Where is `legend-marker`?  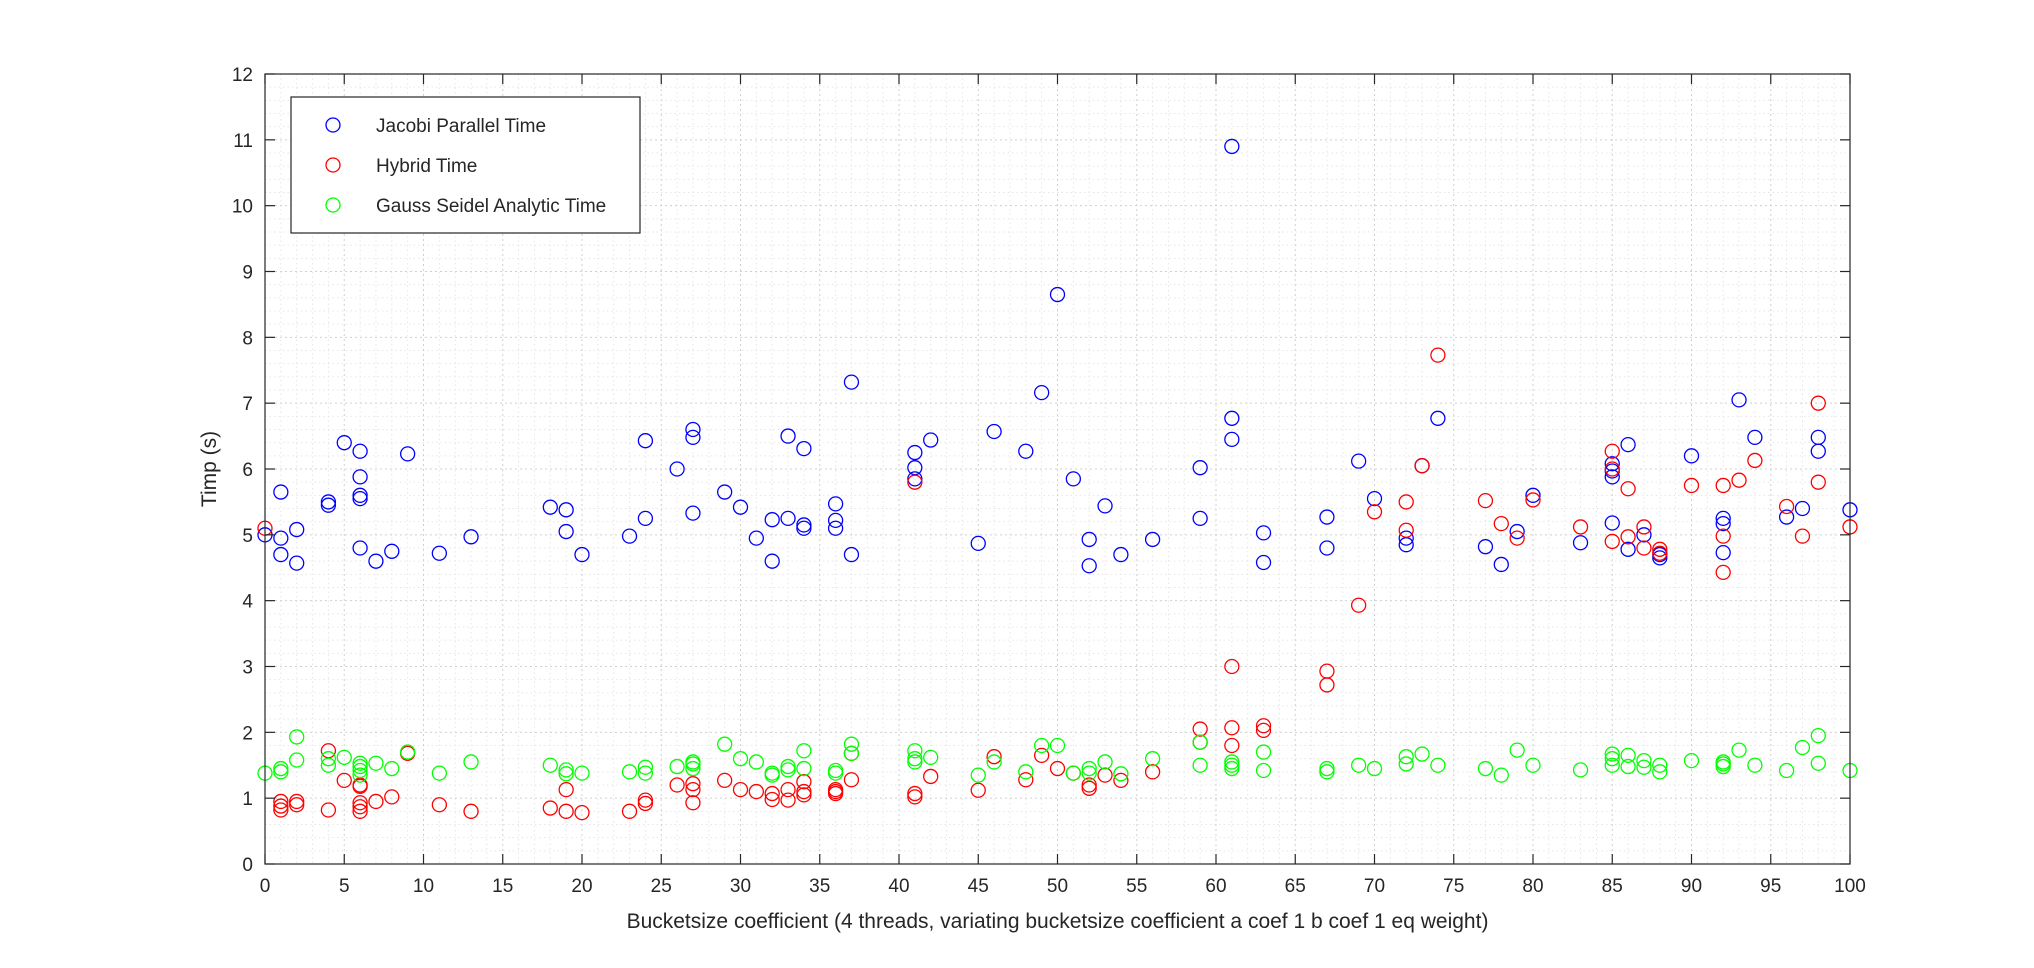 legend-marker is located at coordinates (333, 125).